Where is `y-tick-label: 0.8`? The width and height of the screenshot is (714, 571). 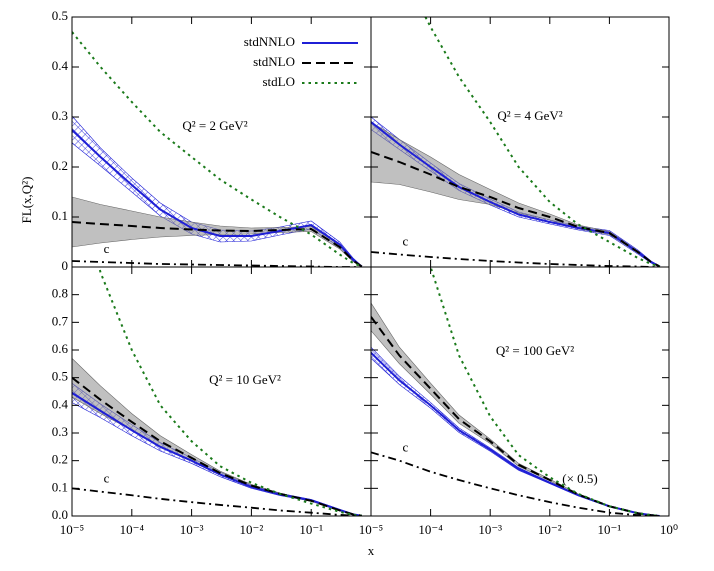 y-tick-label: 0.8 is located at coordinates (60, 293).